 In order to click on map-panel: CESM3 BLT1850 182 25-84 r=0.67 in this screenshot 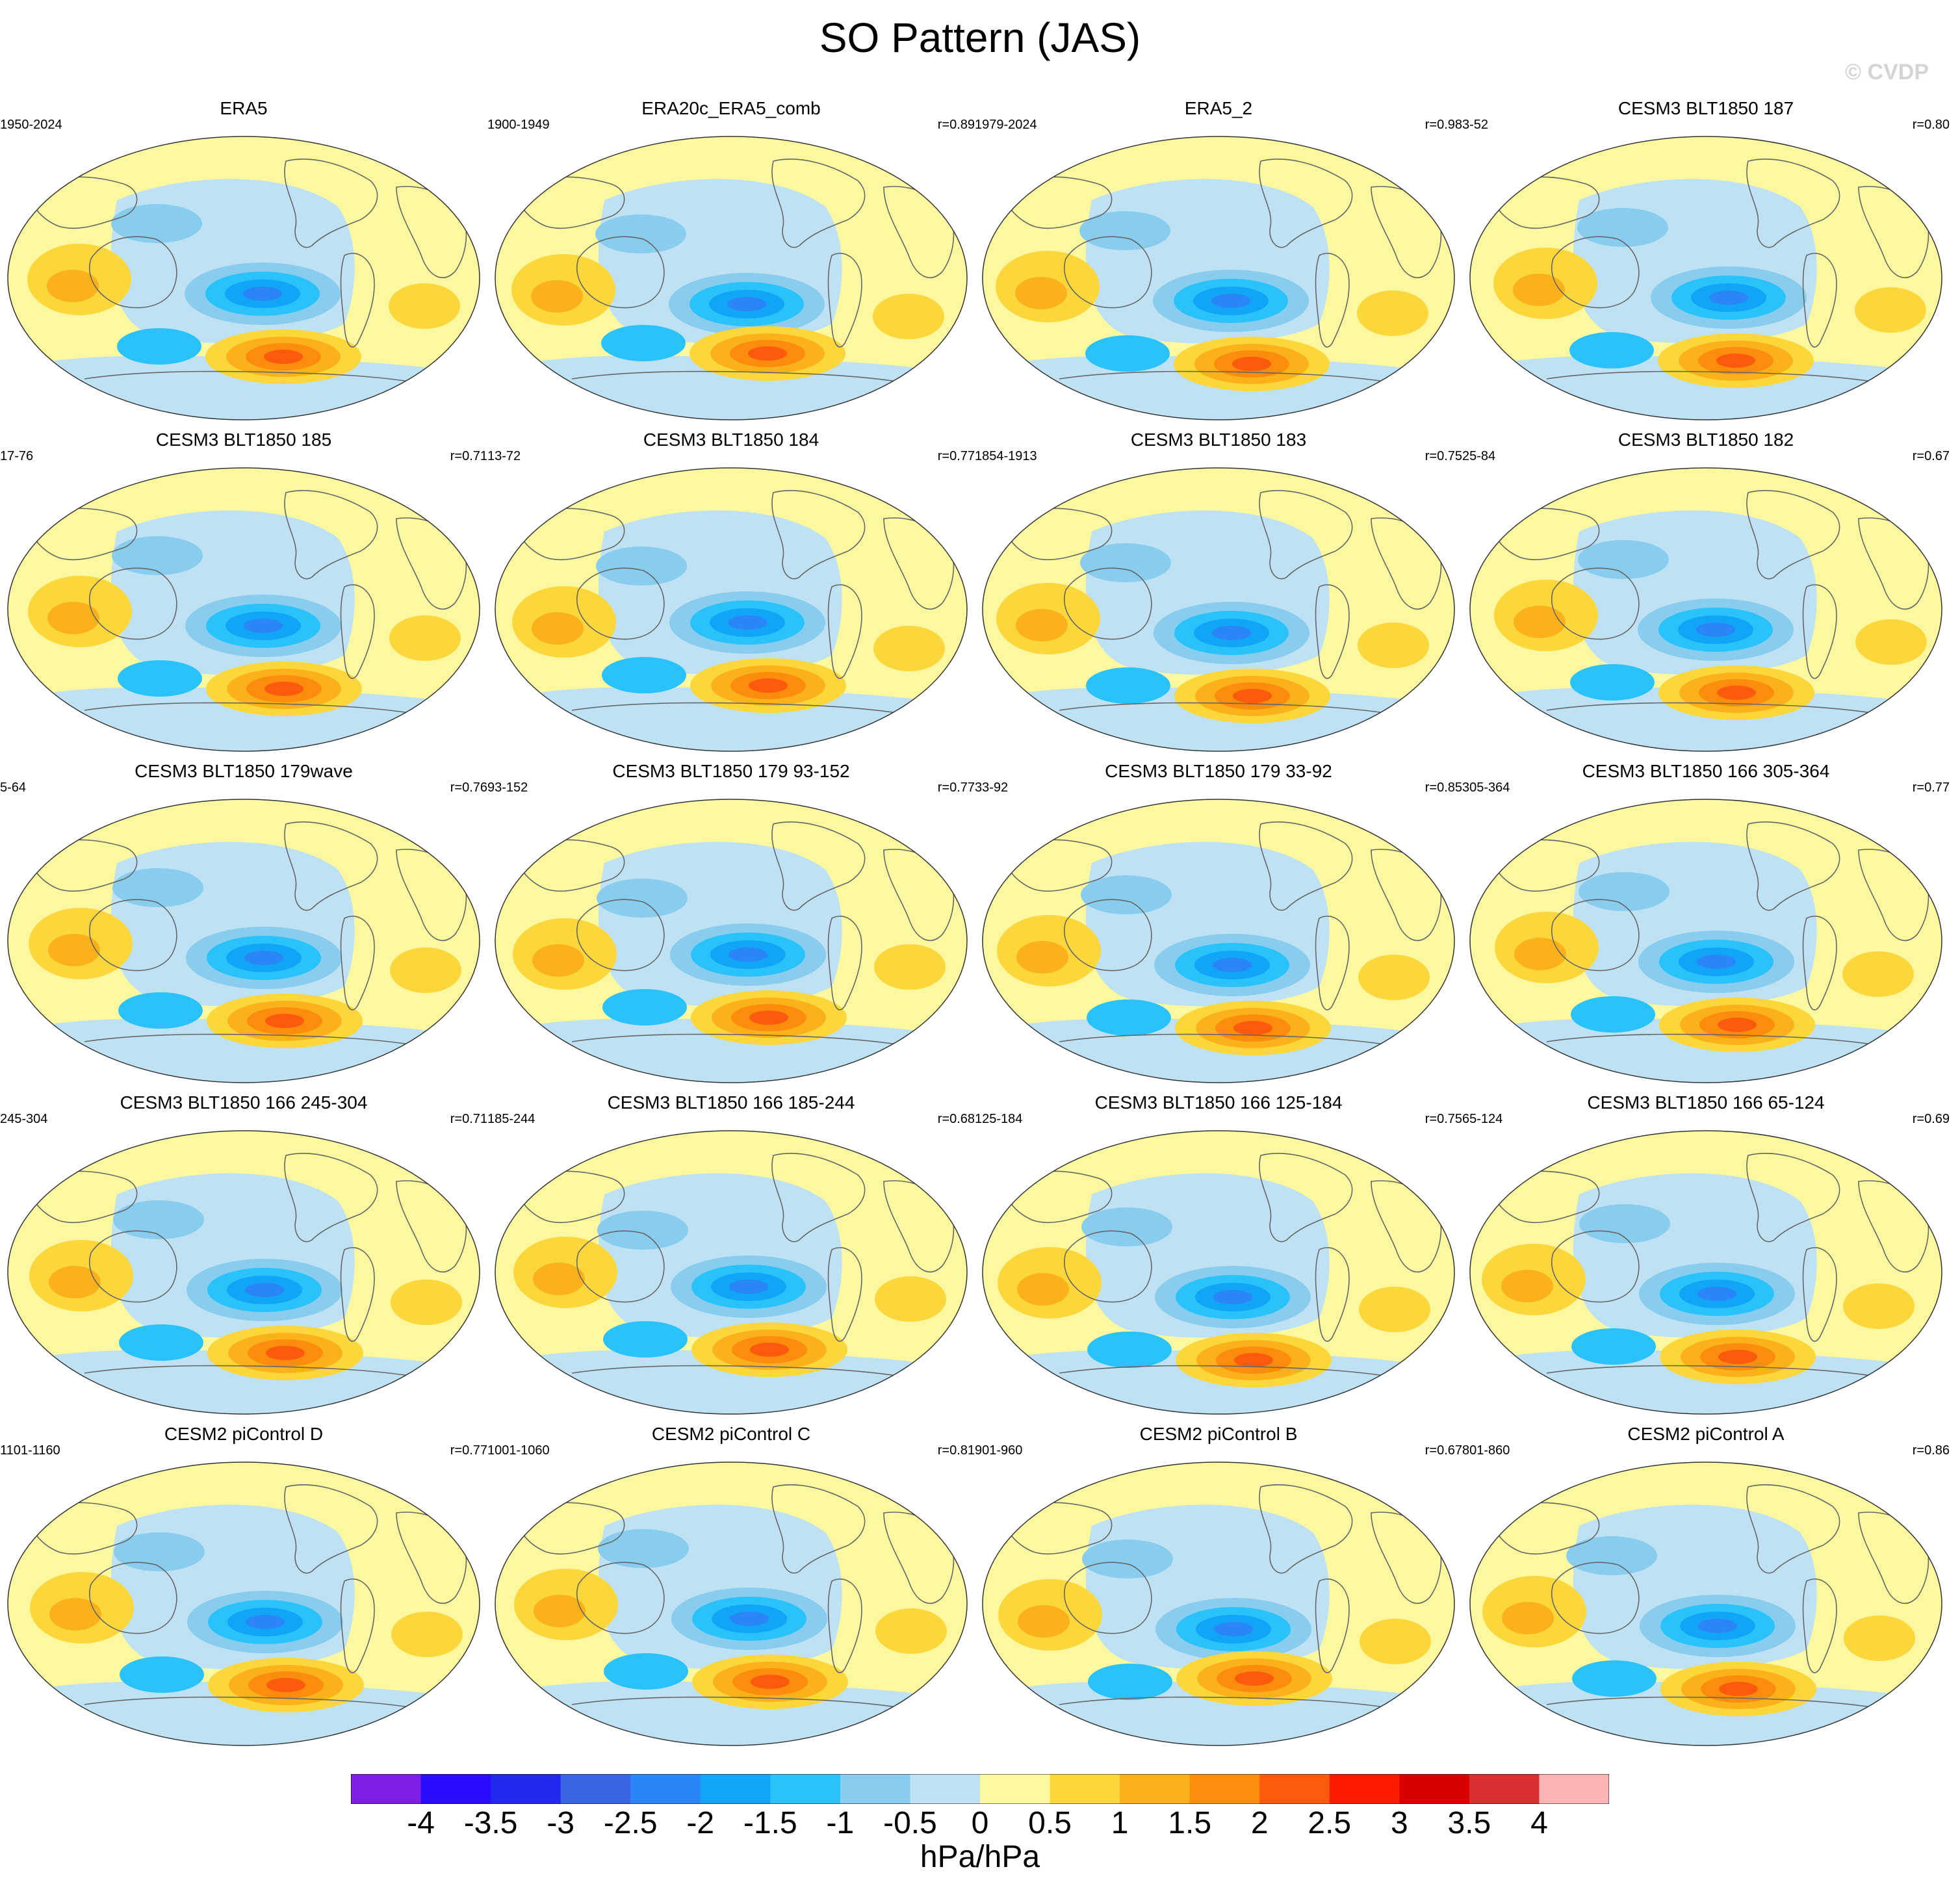, I will do `click(1706, 591)`.